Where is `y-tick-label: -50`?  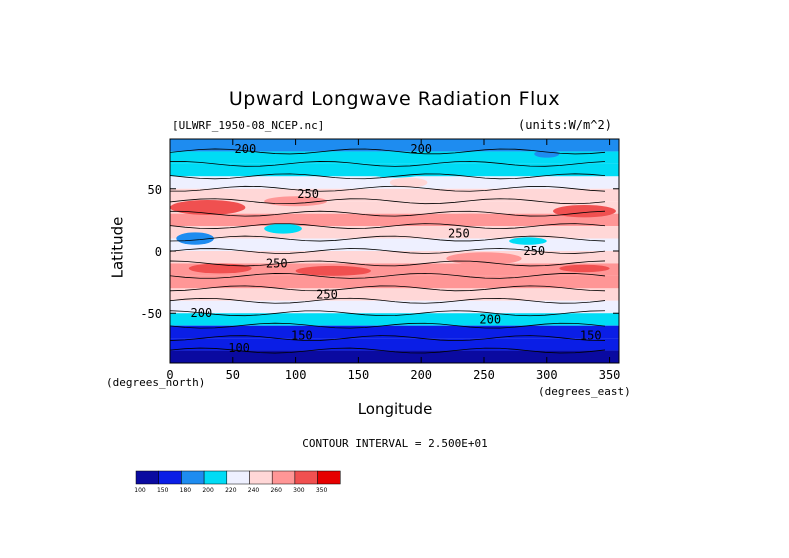
y-tick-label: -50 is located at coordinates (151, 314).